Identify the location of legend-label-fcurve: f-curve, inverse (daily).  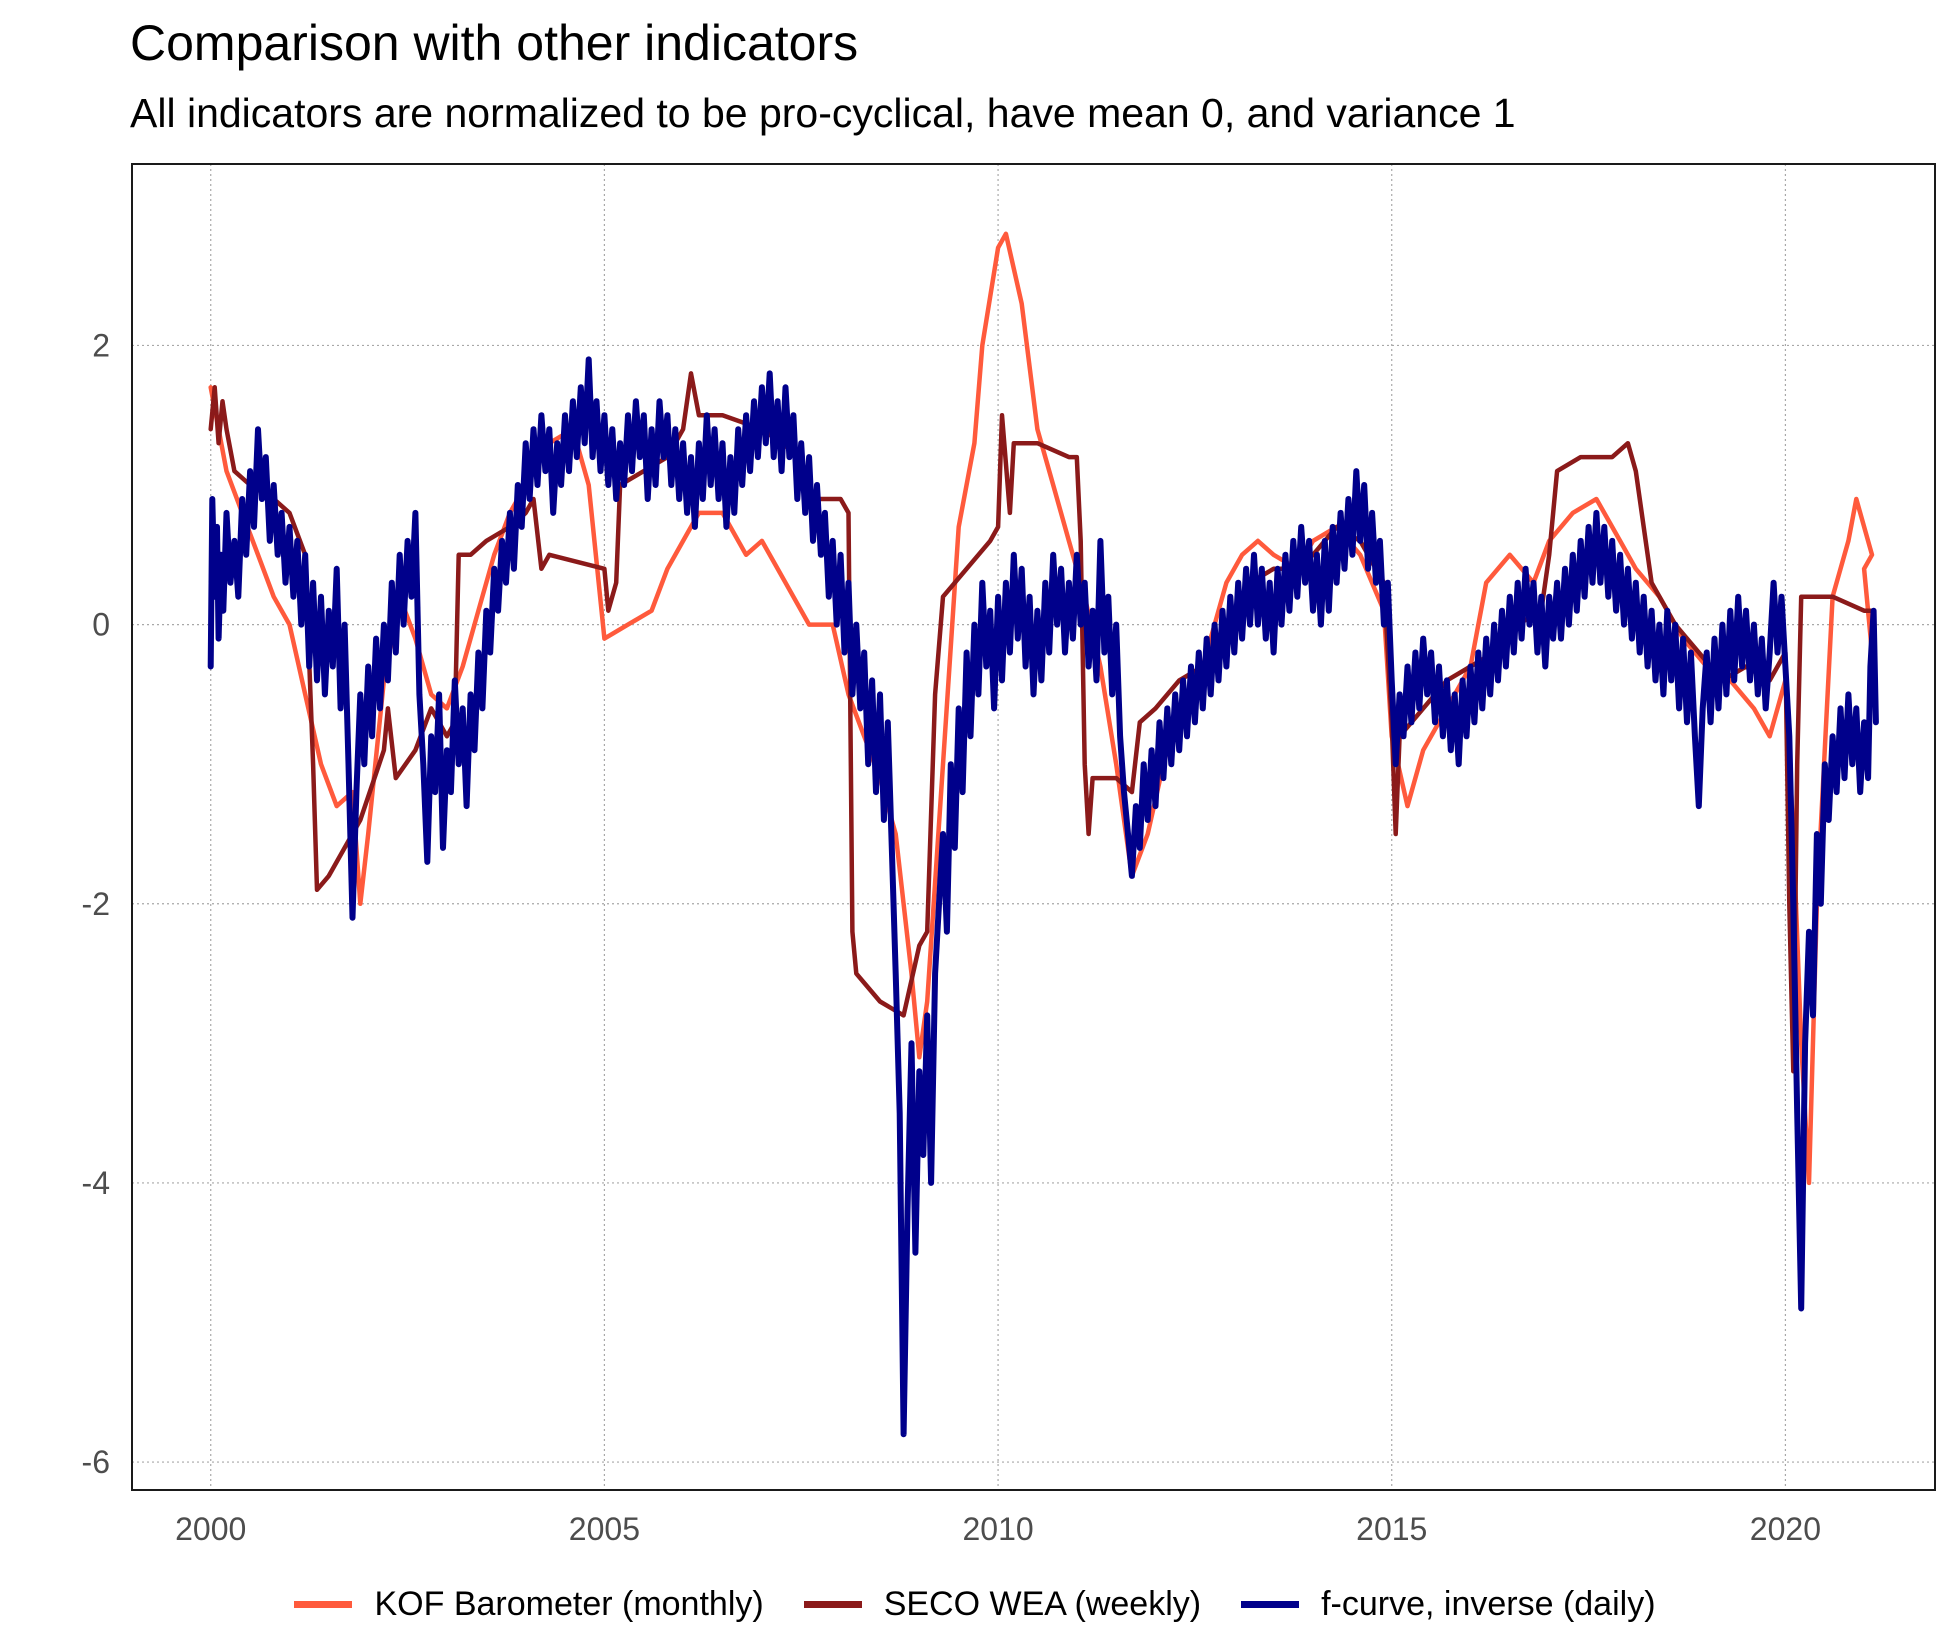
(1488, 1603).